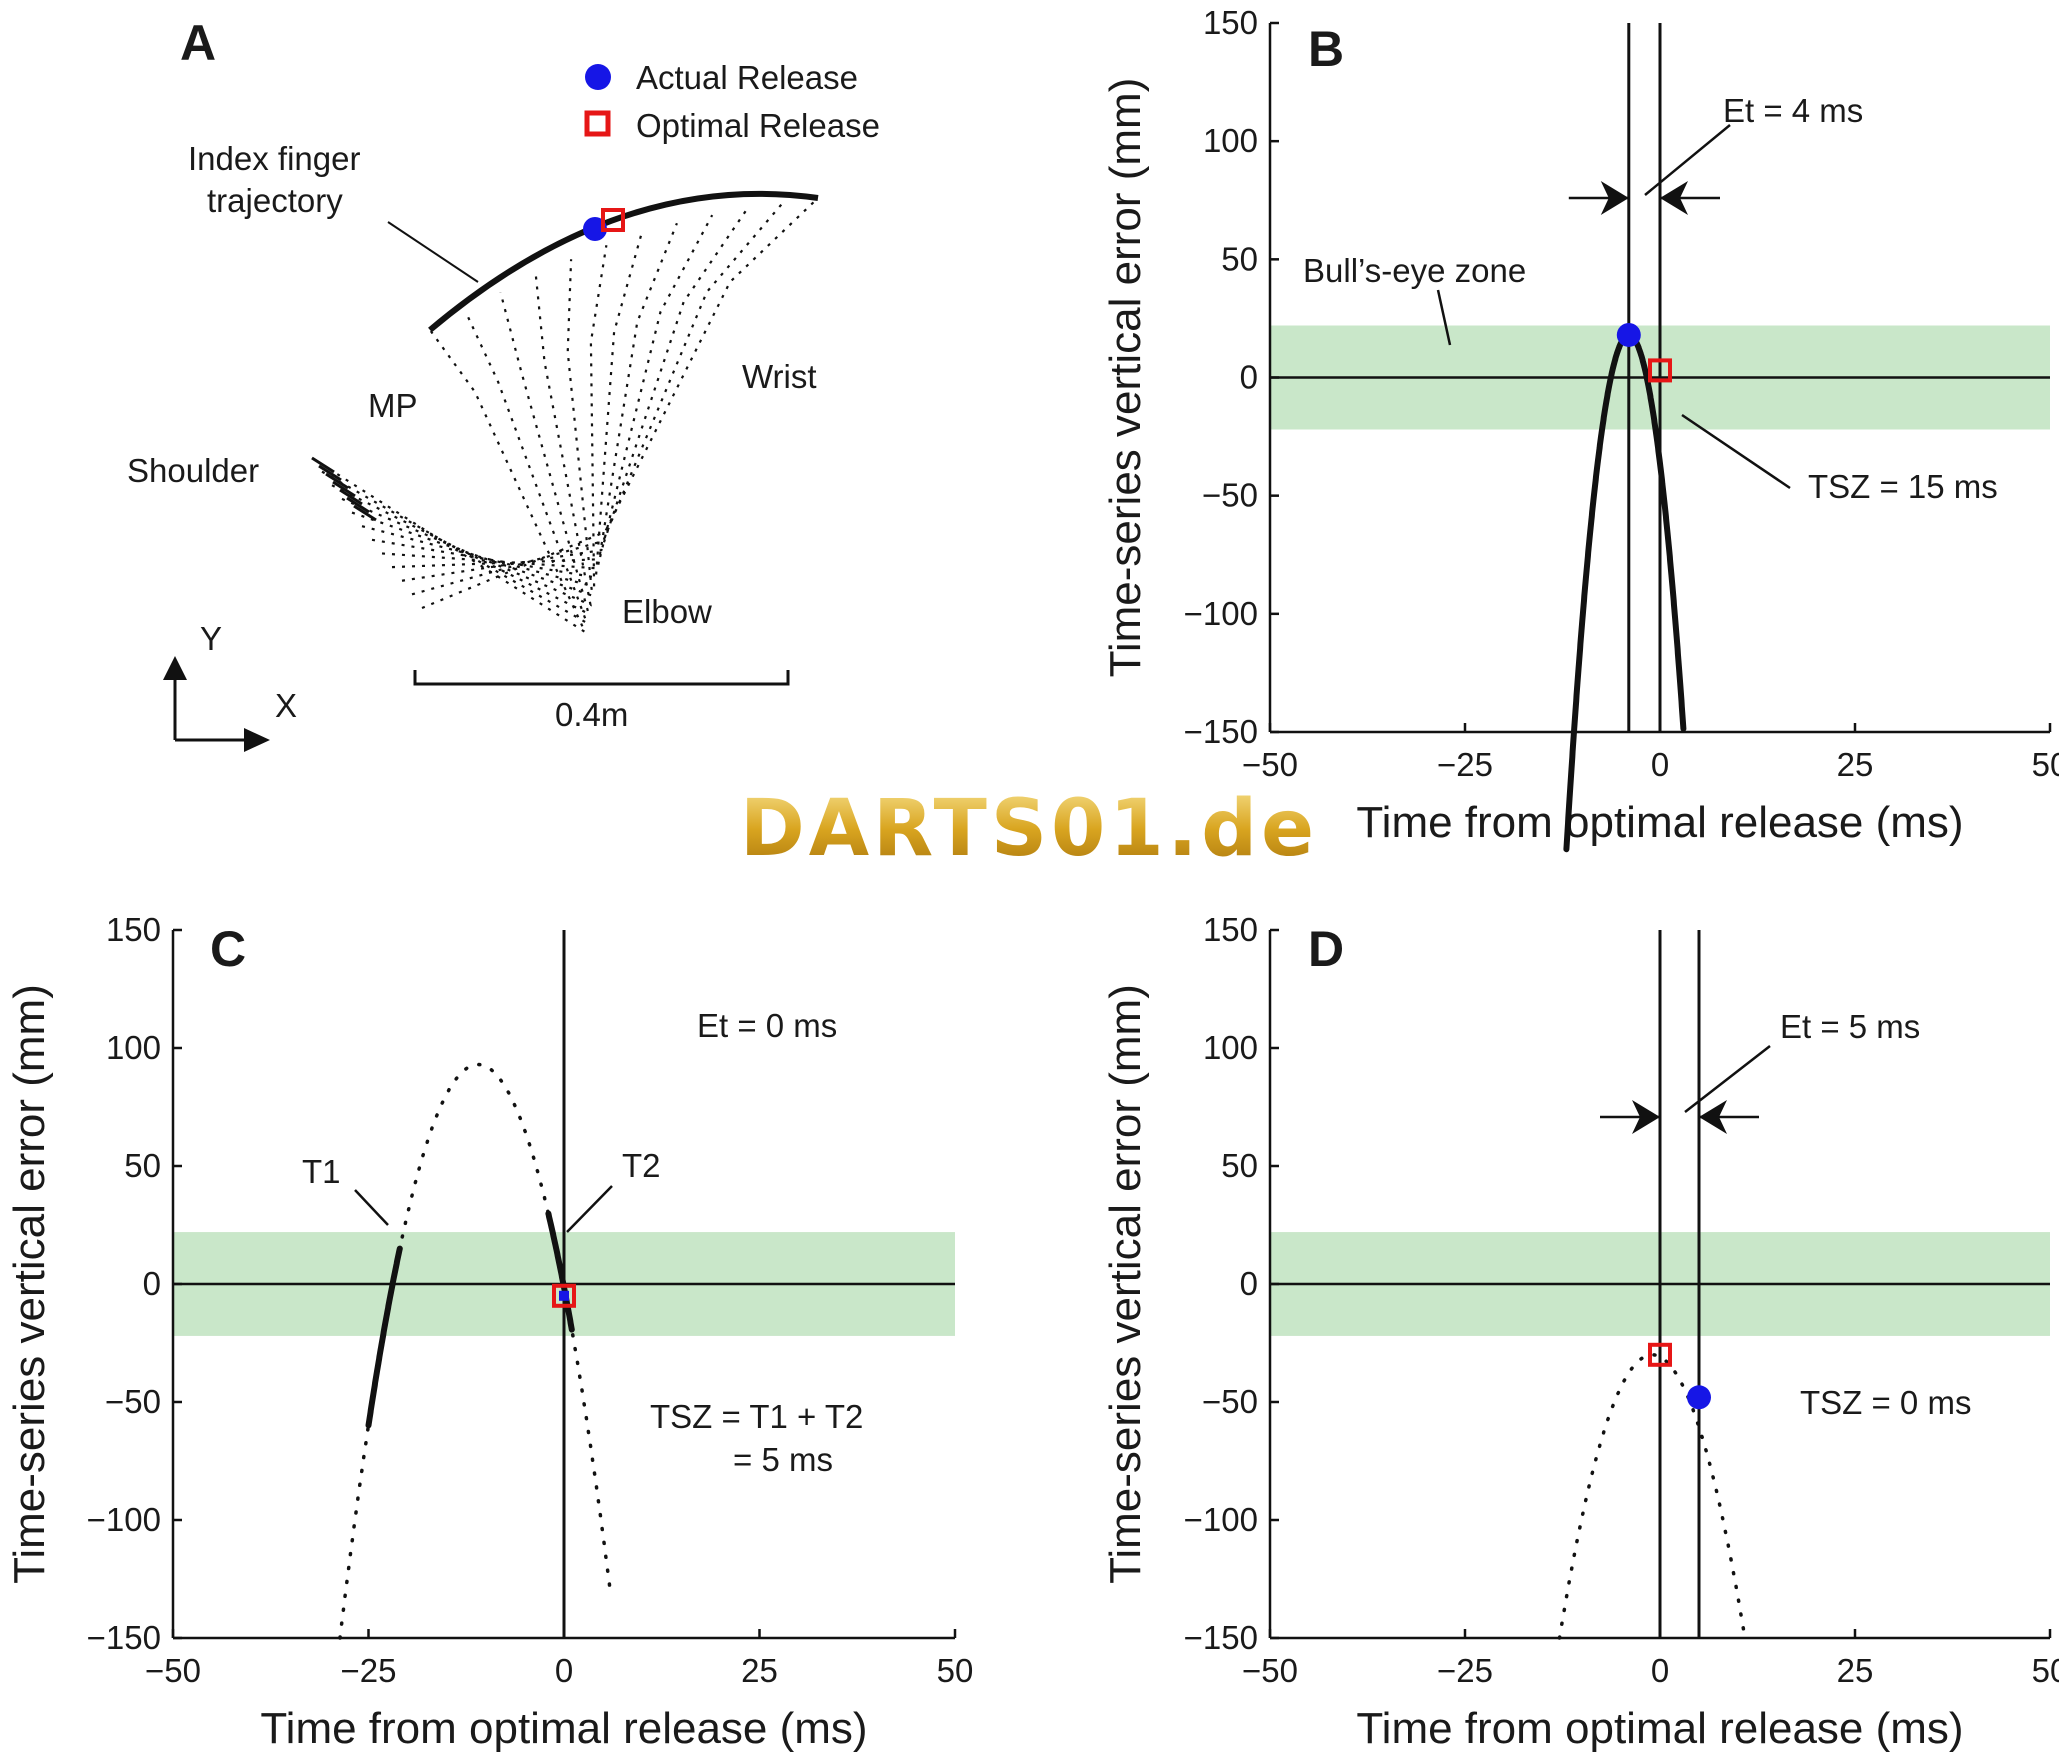 The height and width of the screenshot is (1760, 2059). I want to click on label-y: Y, so click(211, 638).